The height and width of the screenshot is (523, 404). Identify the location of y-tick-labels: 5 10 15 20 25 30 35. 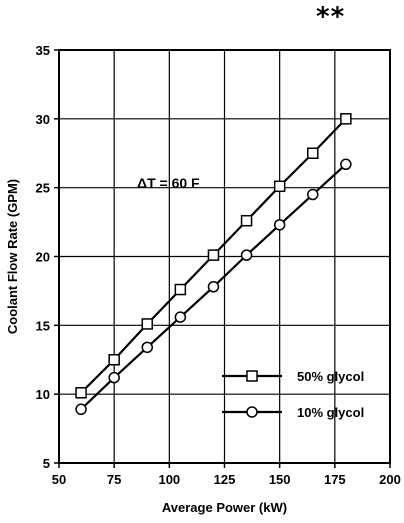
(43, 257).